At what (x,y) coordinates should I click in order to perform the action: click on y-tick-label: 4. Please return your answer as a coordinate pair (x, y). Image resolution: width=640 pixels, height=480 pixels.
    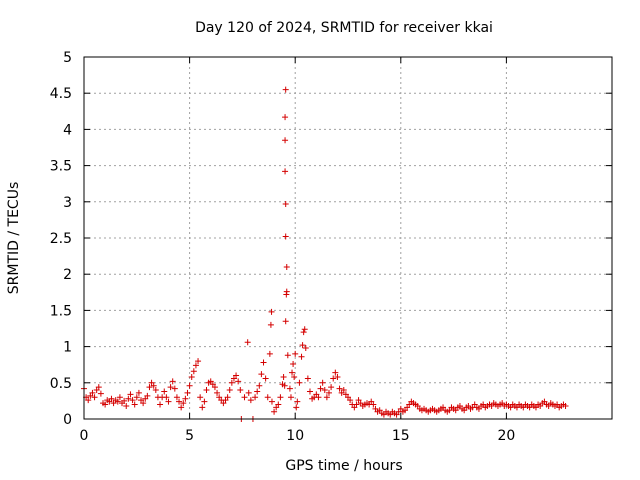
    Looking at the image, I should click on (67, 130).